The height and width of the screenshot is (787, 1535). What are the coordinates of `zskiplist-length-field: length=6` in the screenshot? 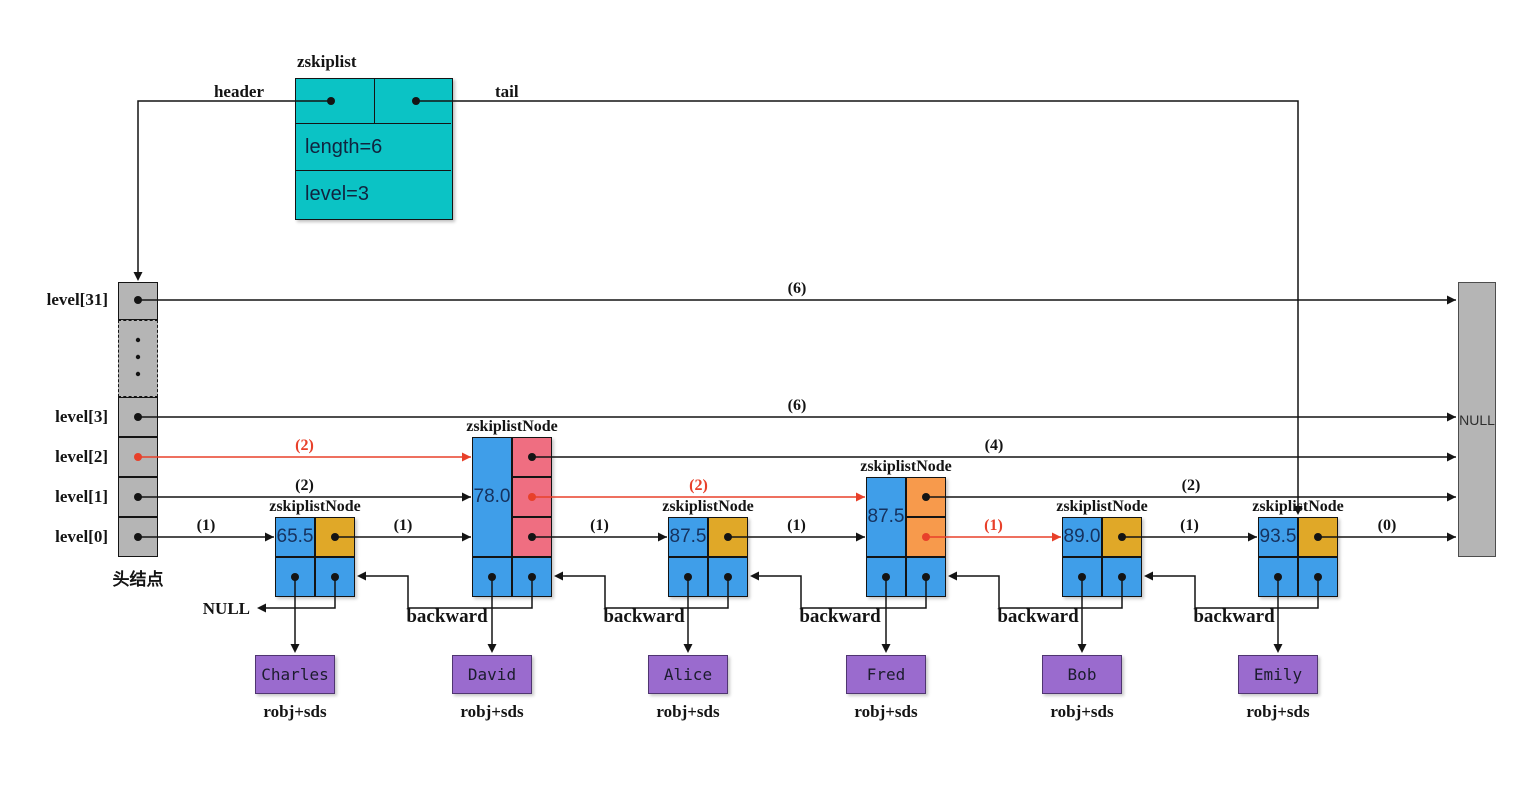 It's located at (373, 147).